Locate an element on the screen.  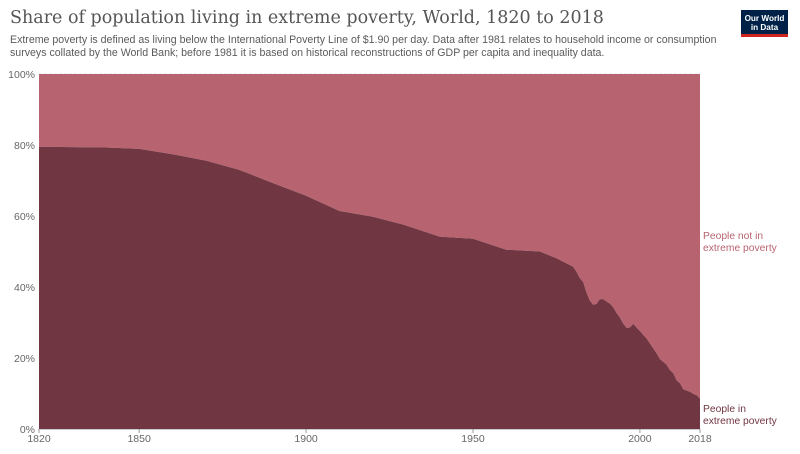
y-tick-label: 40% is located at coordinates (24, 288).